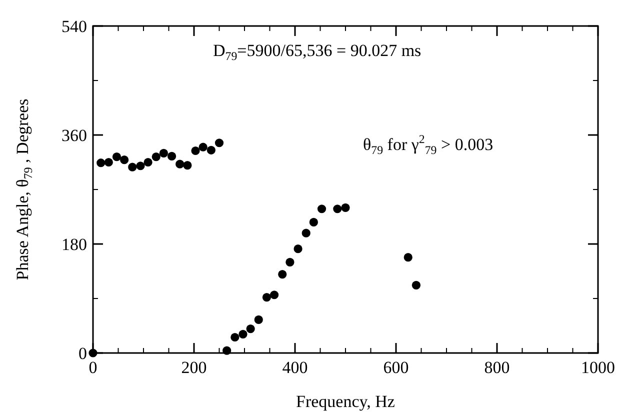 This screenshot has width=618, height=419. I want to click on x-tick-label: 400, so click(295, 367).